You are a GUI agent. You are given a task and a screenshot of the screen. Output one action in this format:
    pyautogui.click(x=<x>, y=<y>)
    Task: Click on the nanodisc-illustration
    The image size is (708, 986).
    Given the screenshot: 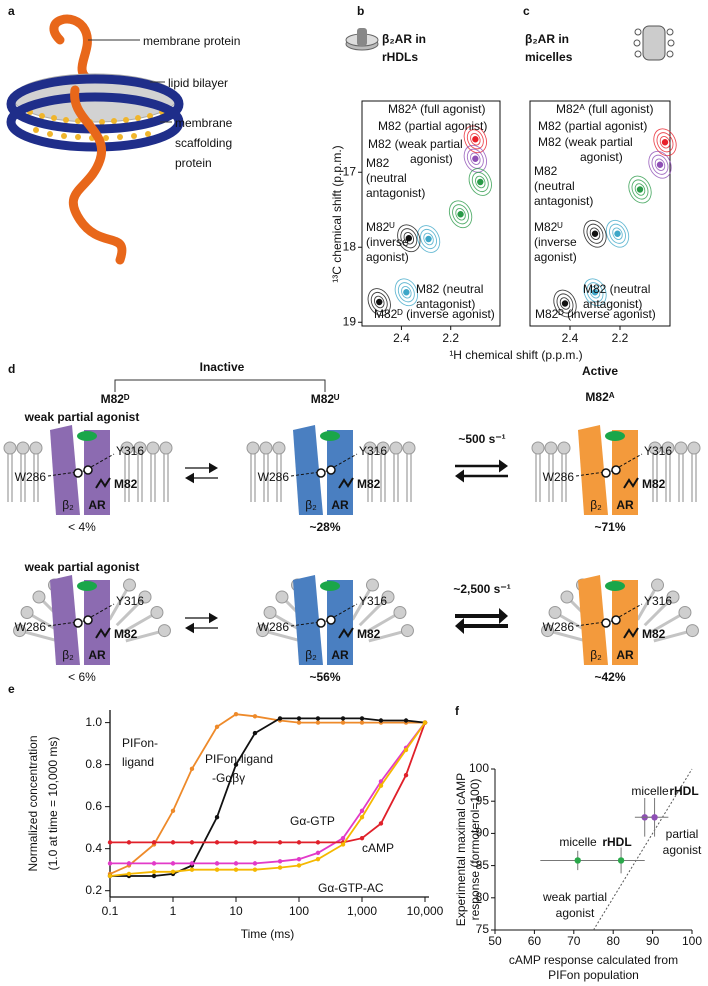 What is the action you would take?
    pyautogui.click(x=95, y=139)
    